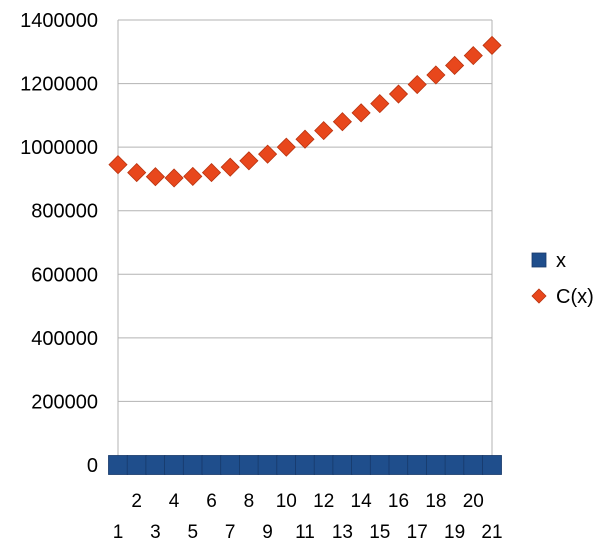 The height and width of the screenshot is (546, 598). I want to click on point-C(x)-21, so click(492, 45).